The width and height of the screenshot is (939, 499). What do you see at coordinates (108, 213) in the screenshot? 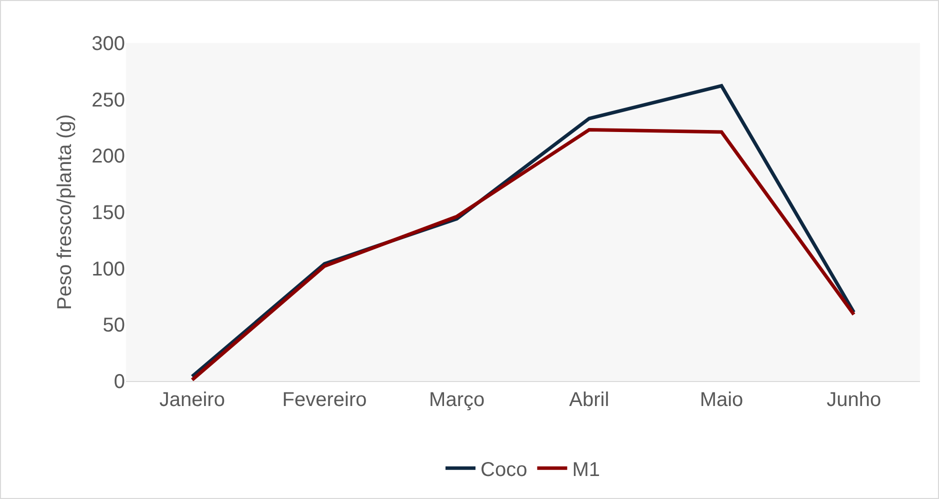
I see `y-tick-label: 150` at bounding box center [108, 213].